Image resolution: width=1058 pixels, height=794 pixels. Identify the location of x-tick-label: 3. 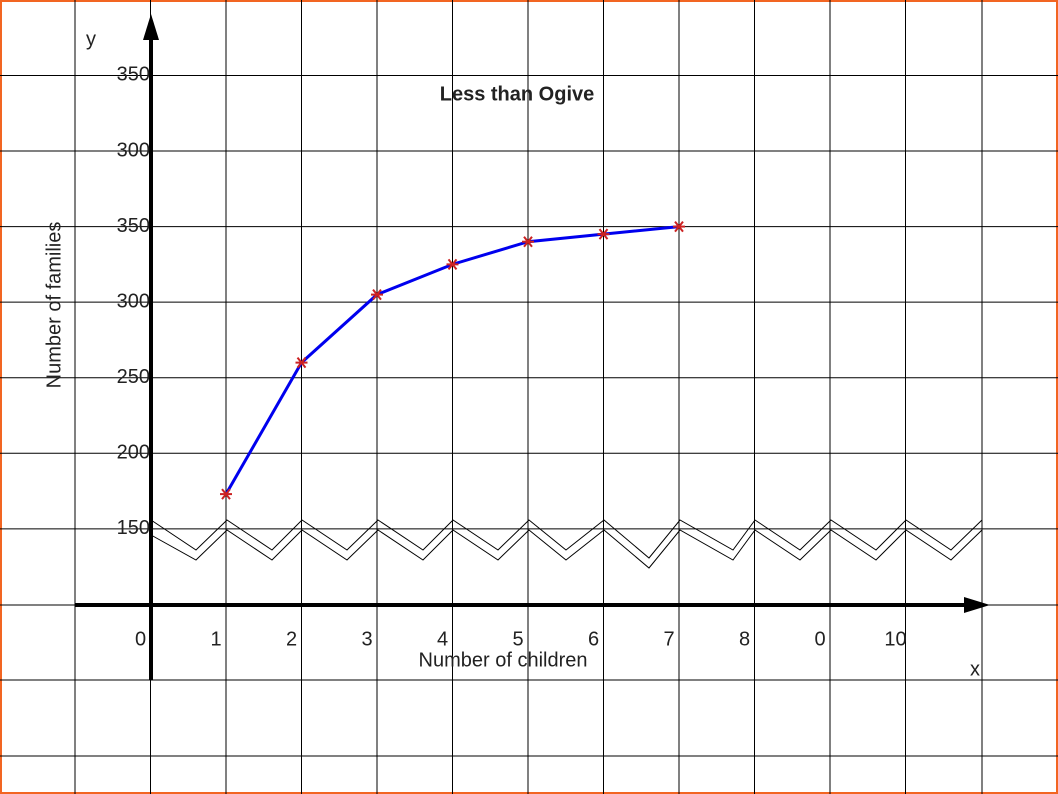
(366, 639).